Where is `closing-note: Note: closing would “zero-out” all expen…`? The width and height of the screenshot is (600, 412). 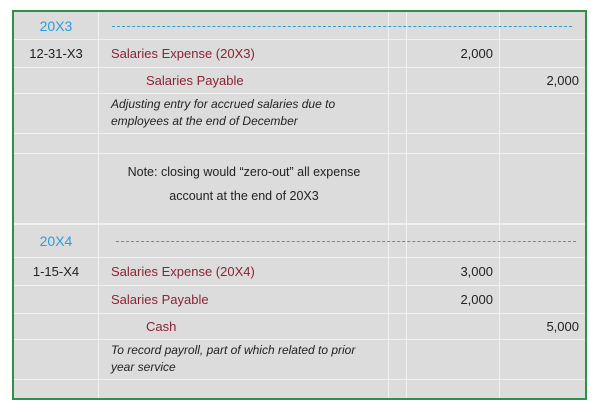 closing-note: Note: closing would “zero-out” all expen… is located at coordinates (244, 184).